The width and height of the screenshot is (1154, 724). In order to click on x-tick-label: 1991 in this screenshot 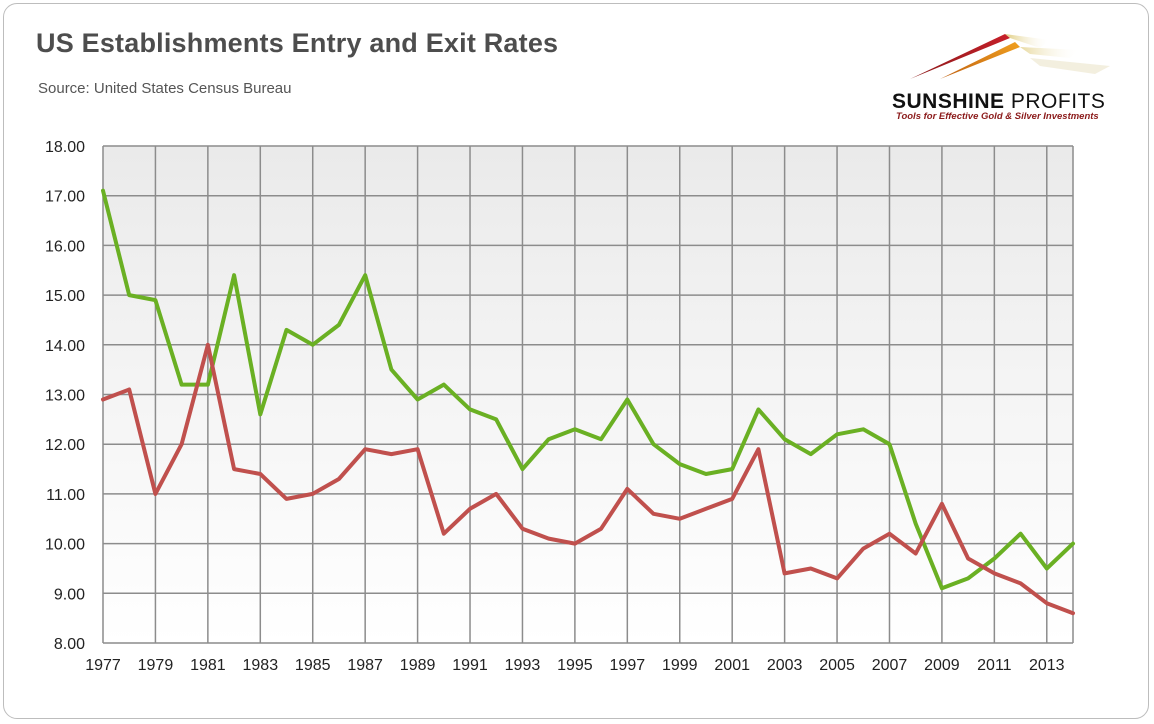, I will do `click(470, 665)`.